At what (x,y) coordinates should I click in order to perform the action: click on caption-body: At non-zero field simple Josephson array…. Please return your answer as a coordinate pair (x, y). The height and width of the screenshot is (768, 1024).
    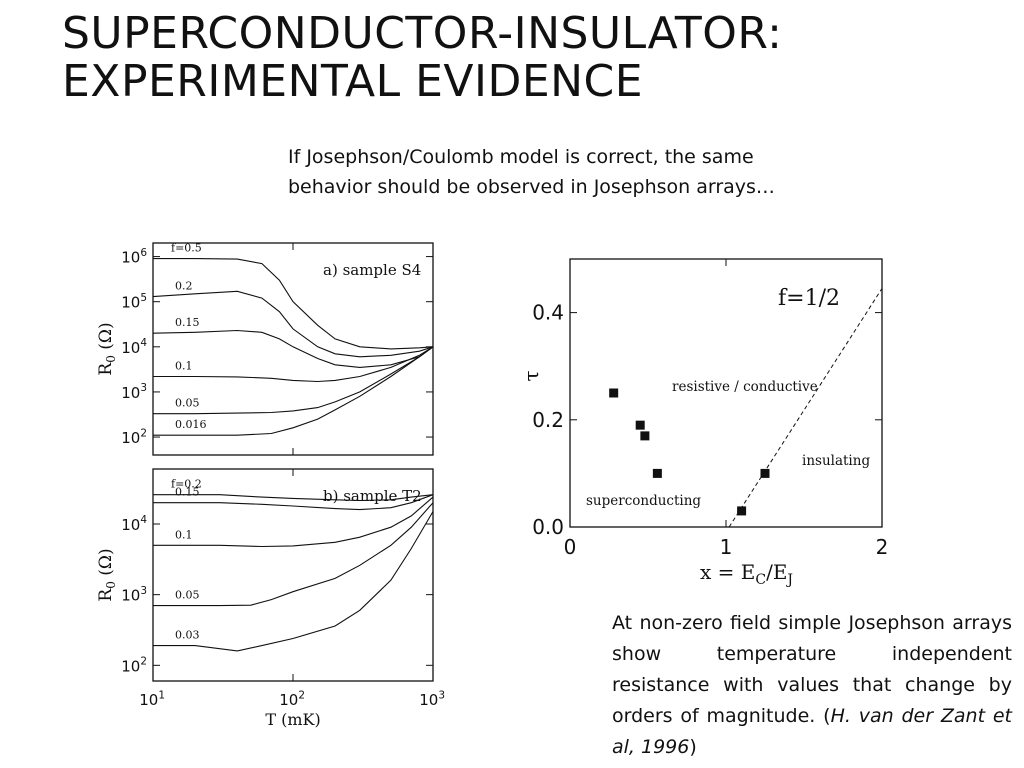
    Looking at the image, I should click on (812, 669).